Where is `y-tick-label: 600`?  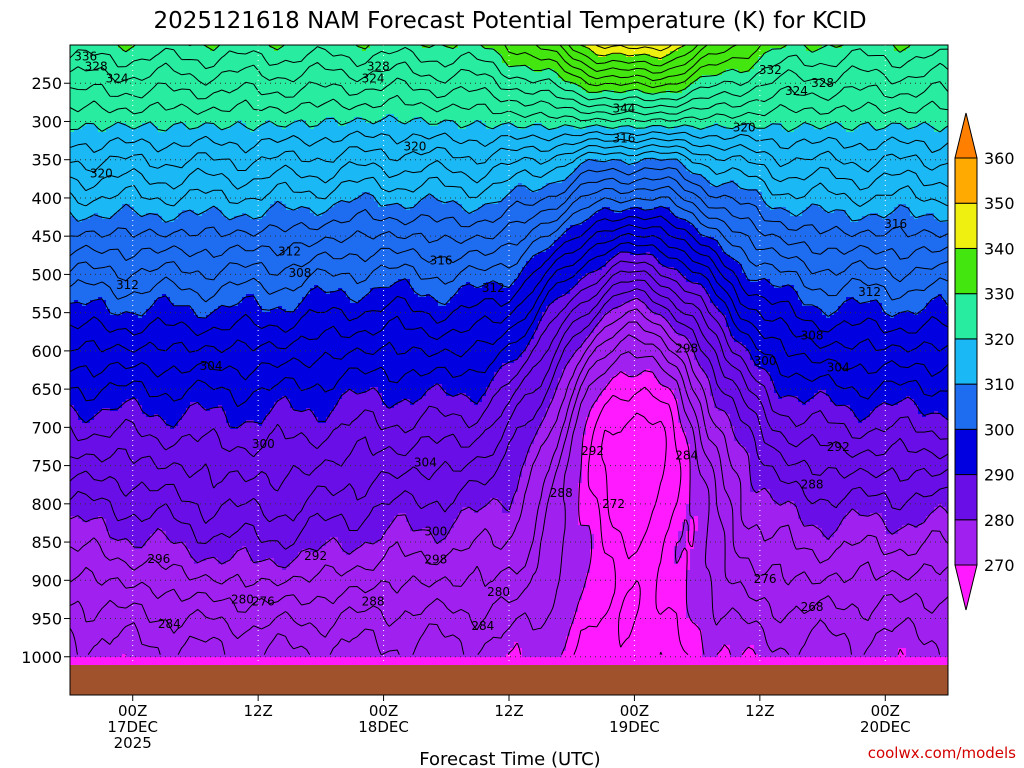 y-tick-label: 600 is located at coordinates (46, 351).